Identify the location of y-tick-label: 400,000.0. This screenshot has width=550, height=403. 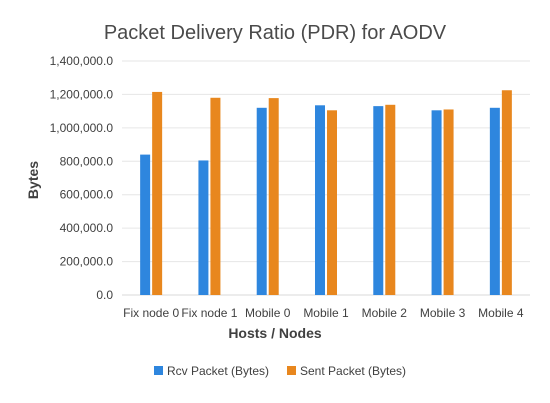
(87, 228).